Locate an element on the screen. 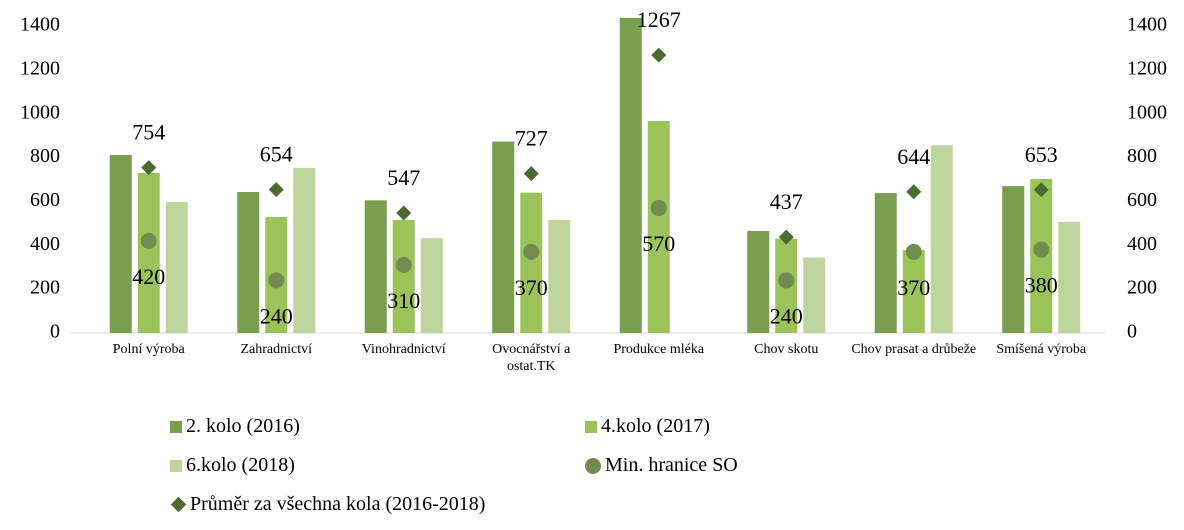 The width and height of the screenshot is (1184, 530). x-tick-label-box: Polní výroba is located at coordinates (148, 349).